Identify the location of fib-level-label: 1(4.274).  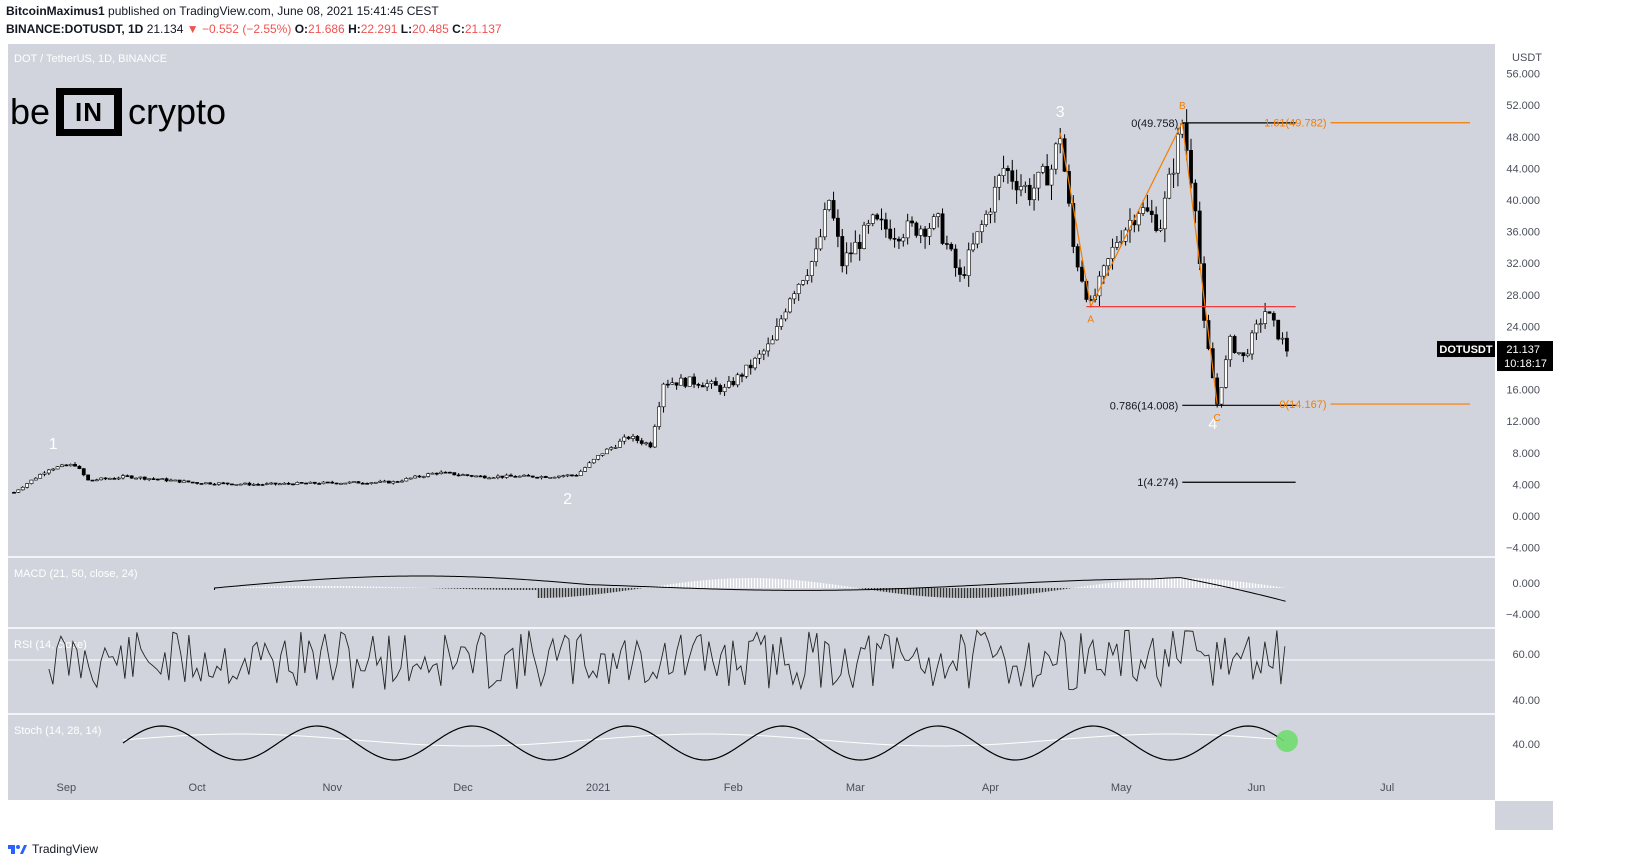
(1157, 483).